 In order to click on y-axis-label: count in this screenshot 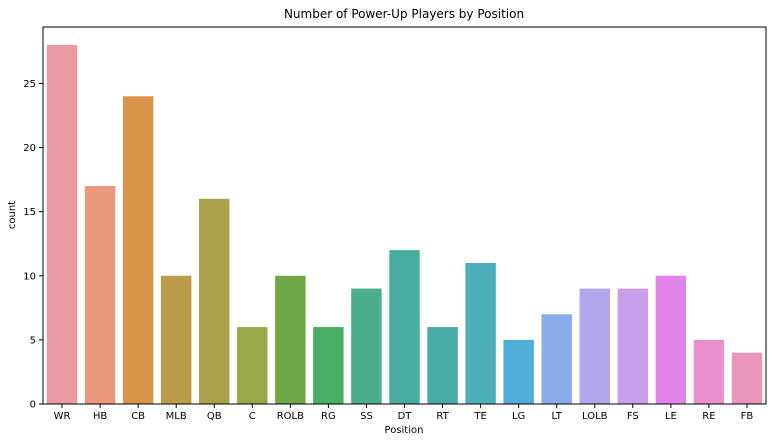, I will do `click(12, 215)`.